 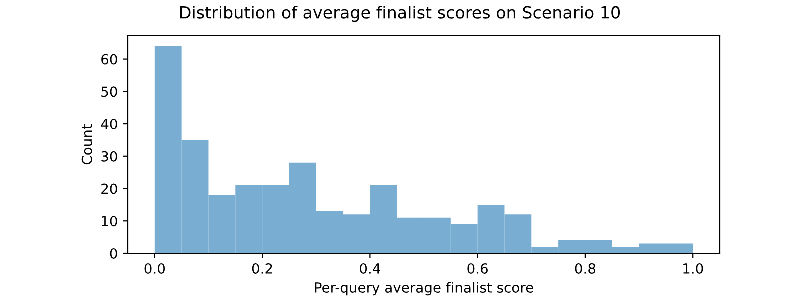 I want to click on chart-title: Distribution of average finalist scores on Scenario 10, so click(x=400, y=14).